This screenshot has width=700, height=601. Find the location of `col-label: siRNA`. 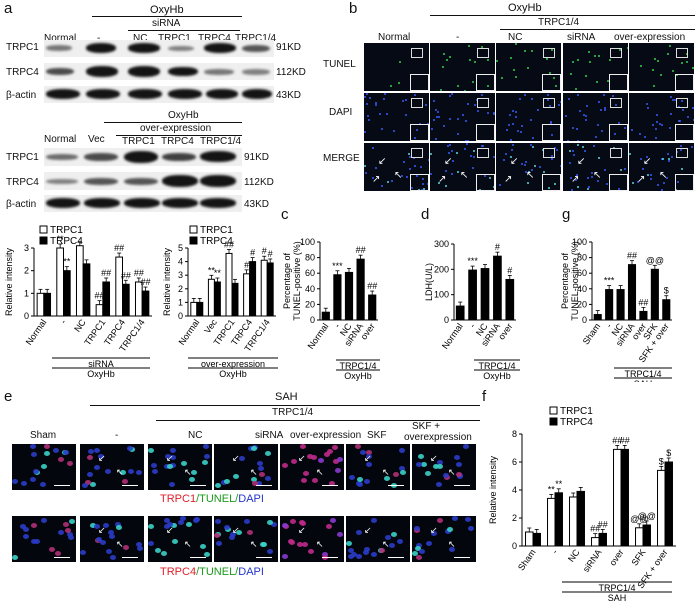

col-label: siRNA is located at coordinates (269, 435).